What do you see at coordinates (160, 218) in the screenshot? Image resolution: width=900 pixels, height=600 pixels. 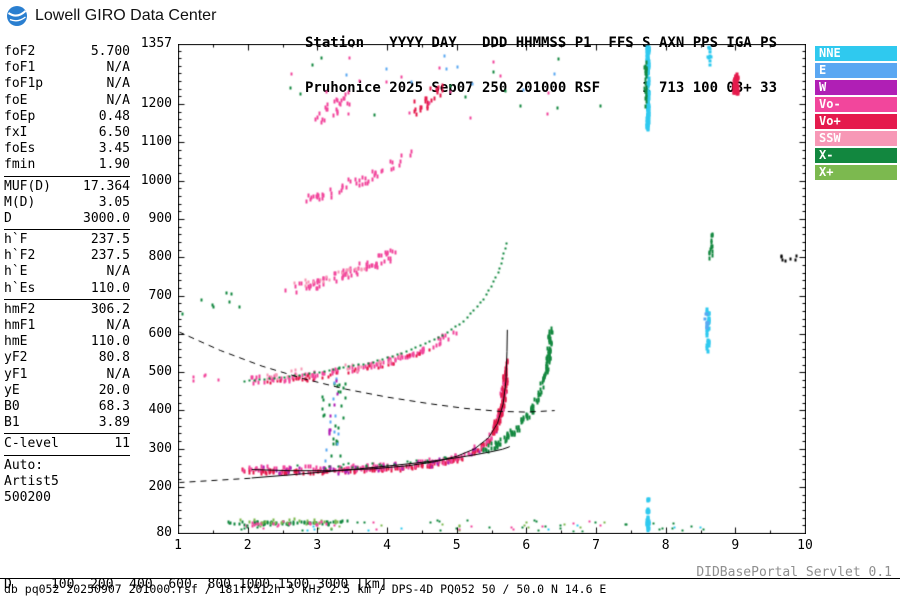 I see `y-tick-label: 900` at bounding box center [160, 218].